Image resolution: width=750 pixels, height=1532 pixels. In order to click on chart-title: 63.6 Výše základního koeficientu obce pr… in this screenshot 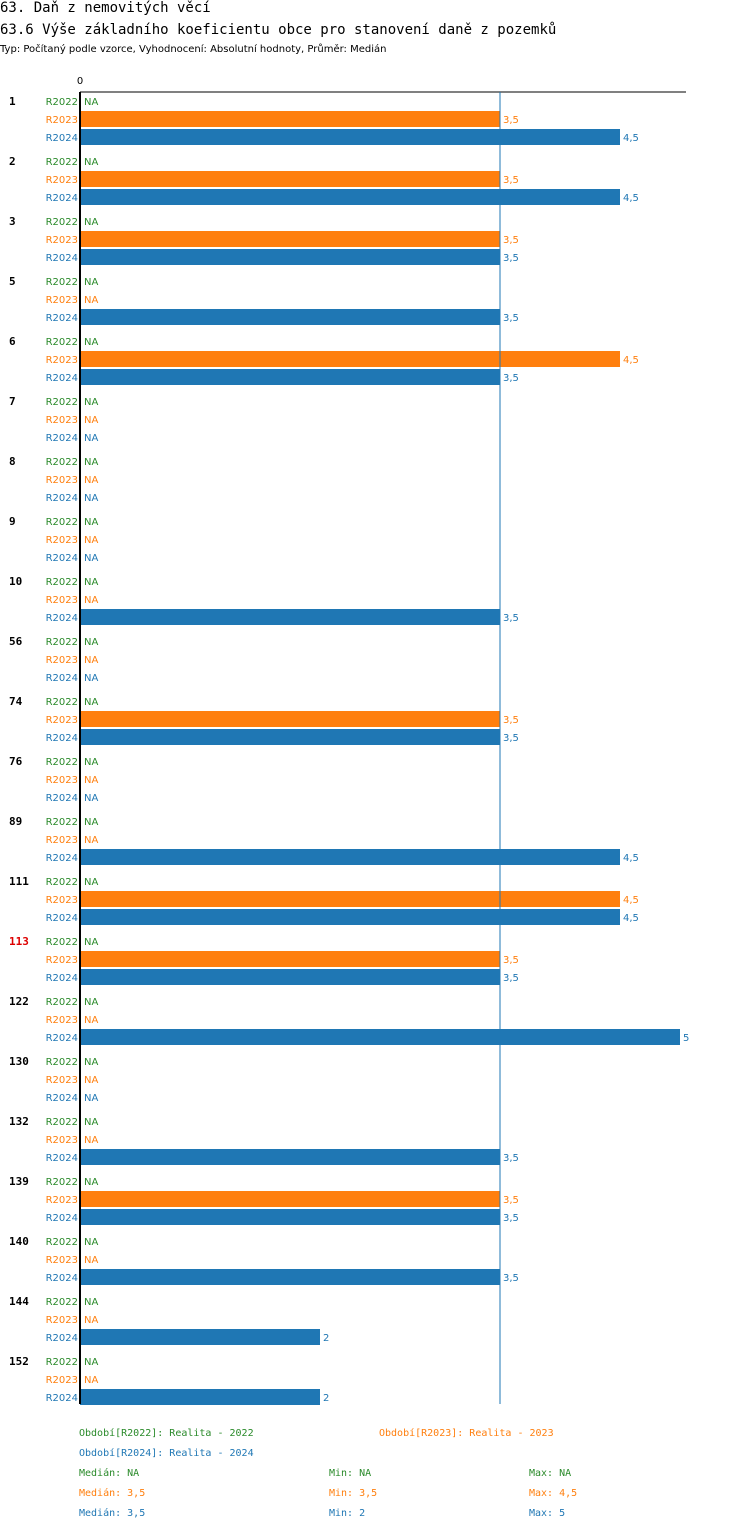, I will do `click(278, 30)`.